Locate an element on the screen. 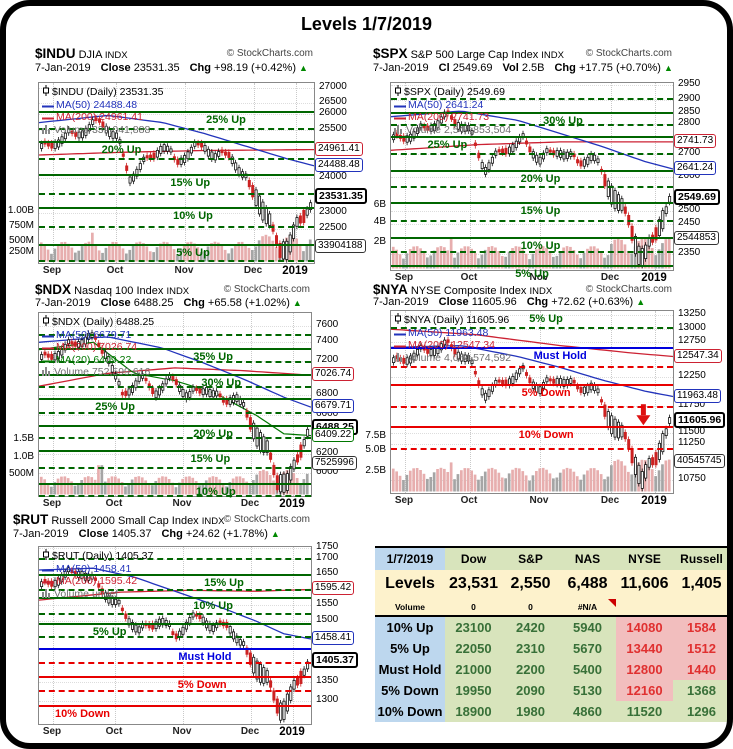 This screenshot has height=749, width=733. level-label: 30% Up is located at coordinates (221, 383).